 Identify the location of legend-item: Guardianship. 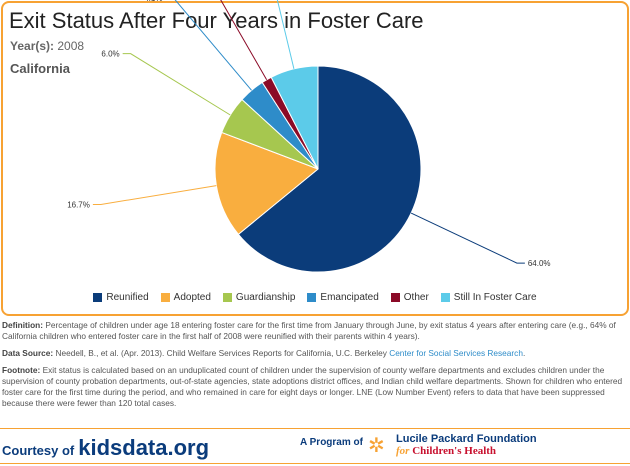
(259, 297).